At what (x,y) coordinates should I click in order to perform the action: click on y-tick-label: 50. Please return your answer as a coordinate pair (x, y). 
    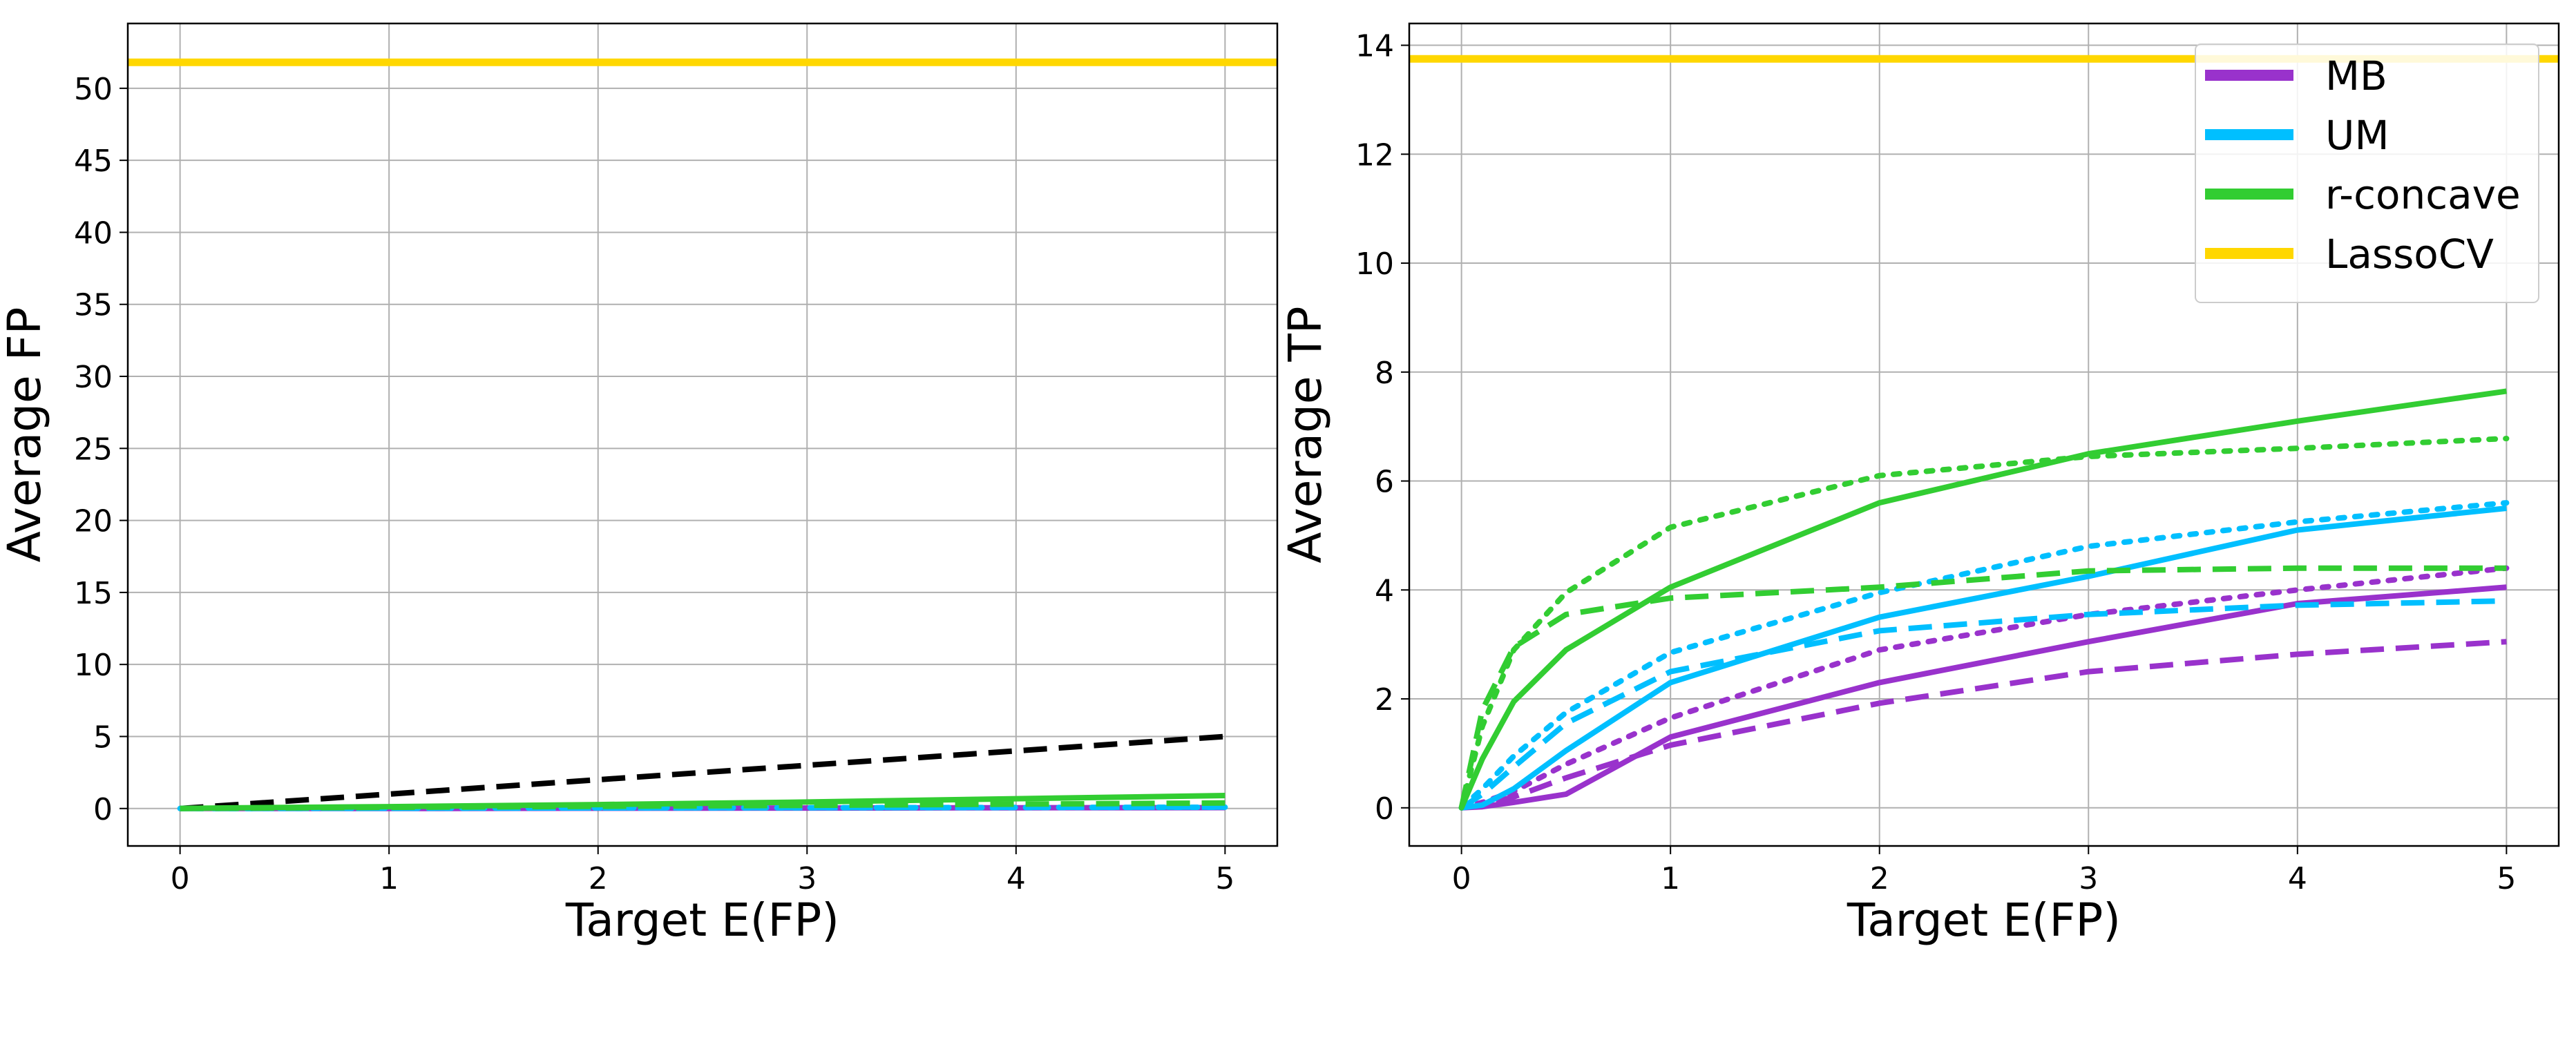
    Looking at the image, I should click on (94, 90).